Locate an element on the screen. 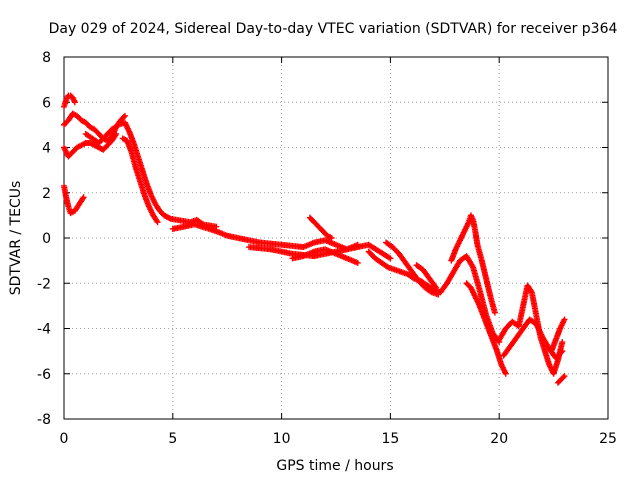 This screenshot has height=480, width=640. y-tick-label: 0 is located at coordinates (46, 239).